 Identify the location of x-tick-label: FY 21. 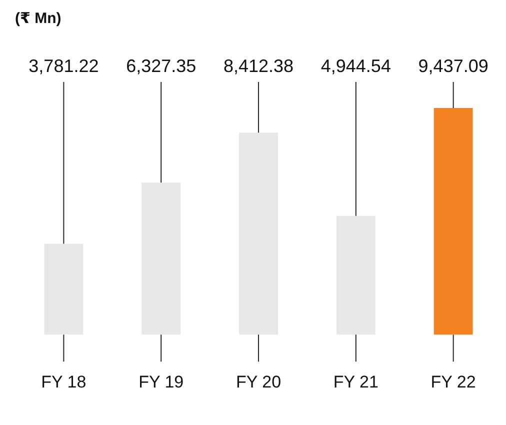
(355, 382).